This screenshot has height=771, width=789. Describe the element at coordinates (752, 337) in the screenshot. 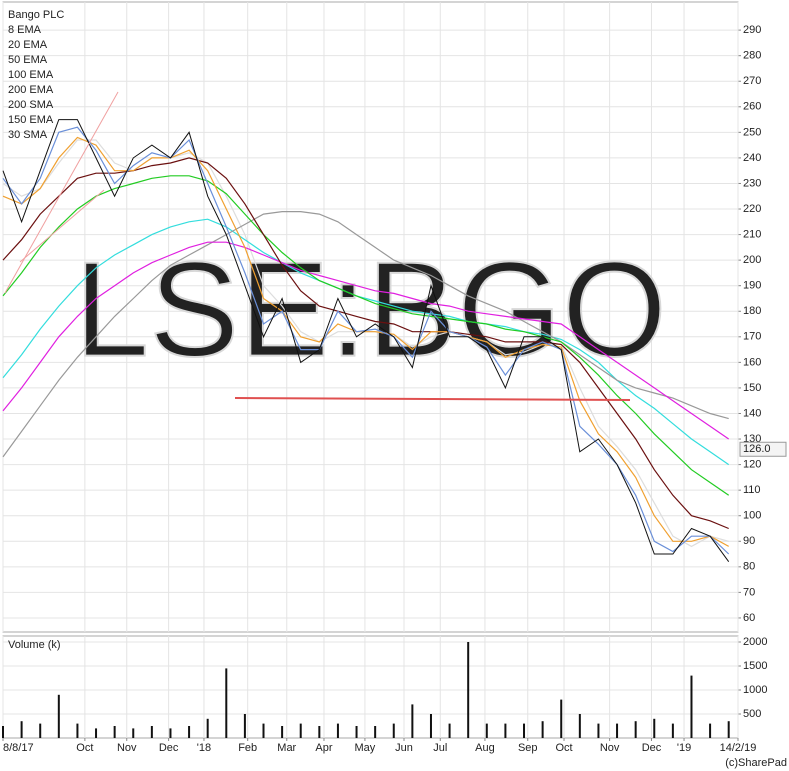

I see `y-tick-label: 170` at that location.